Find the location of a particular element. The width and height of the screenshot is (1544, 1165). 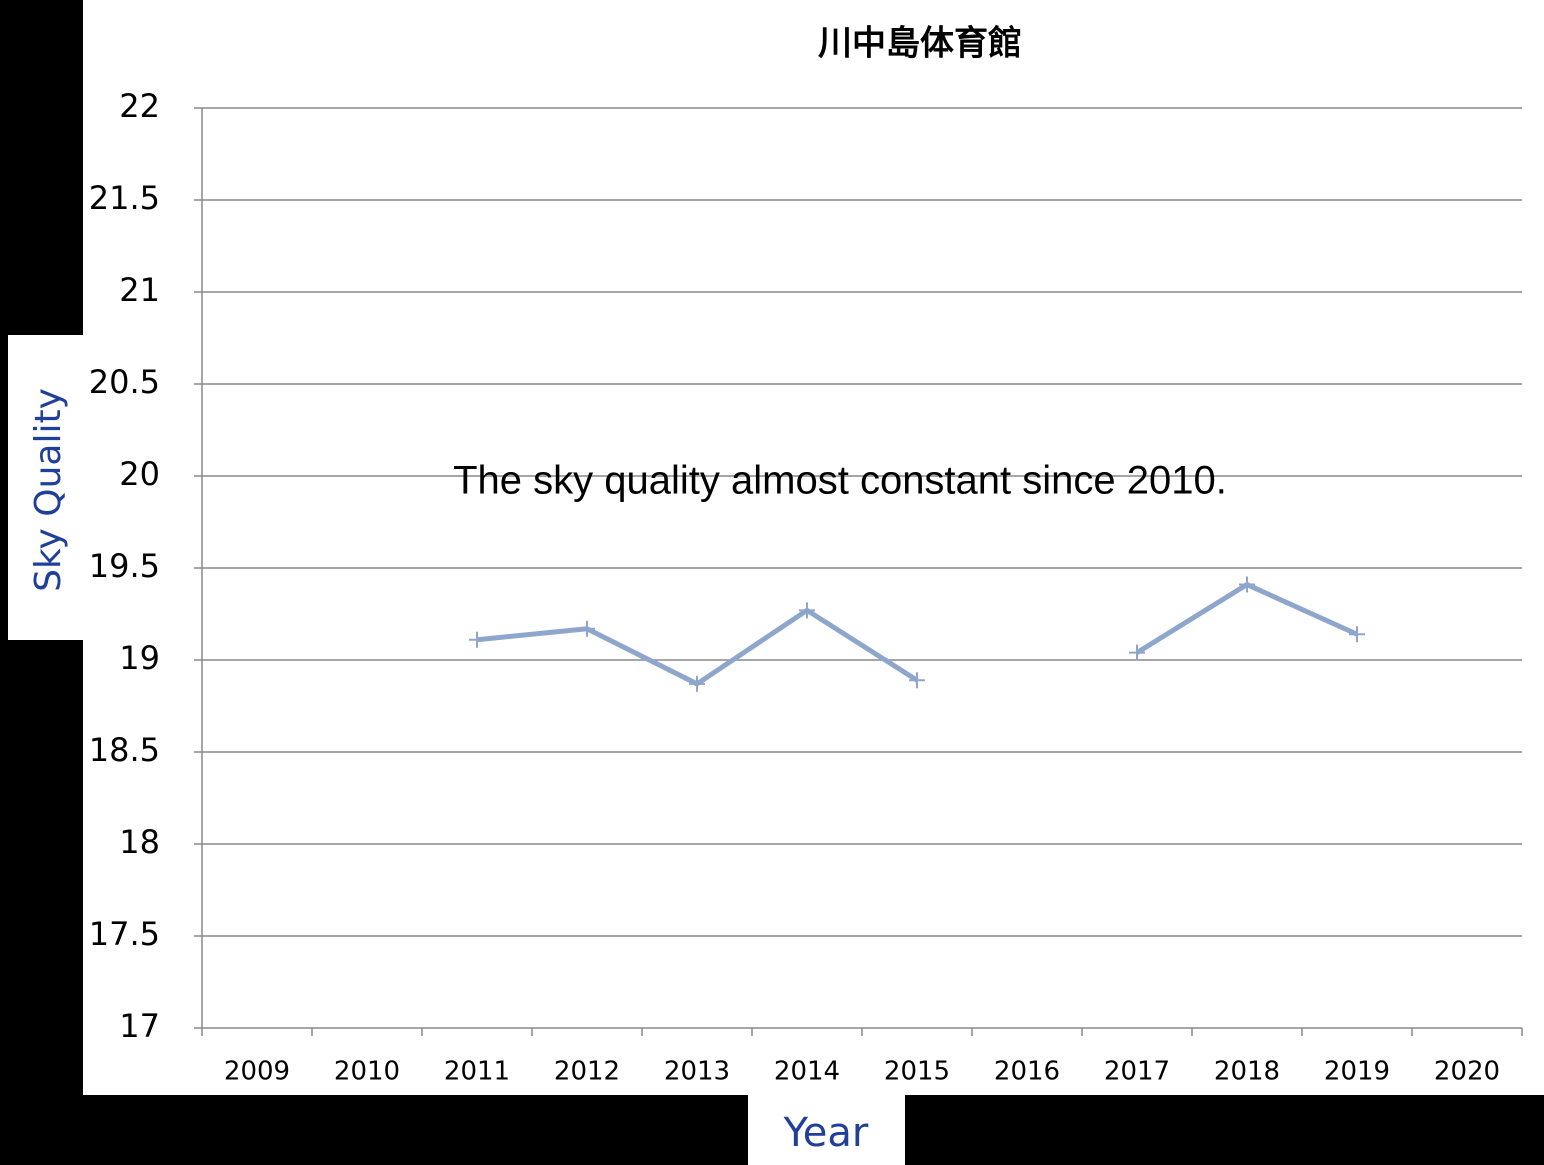

y-tick-label: 18 is located at coordinates (139, 842).